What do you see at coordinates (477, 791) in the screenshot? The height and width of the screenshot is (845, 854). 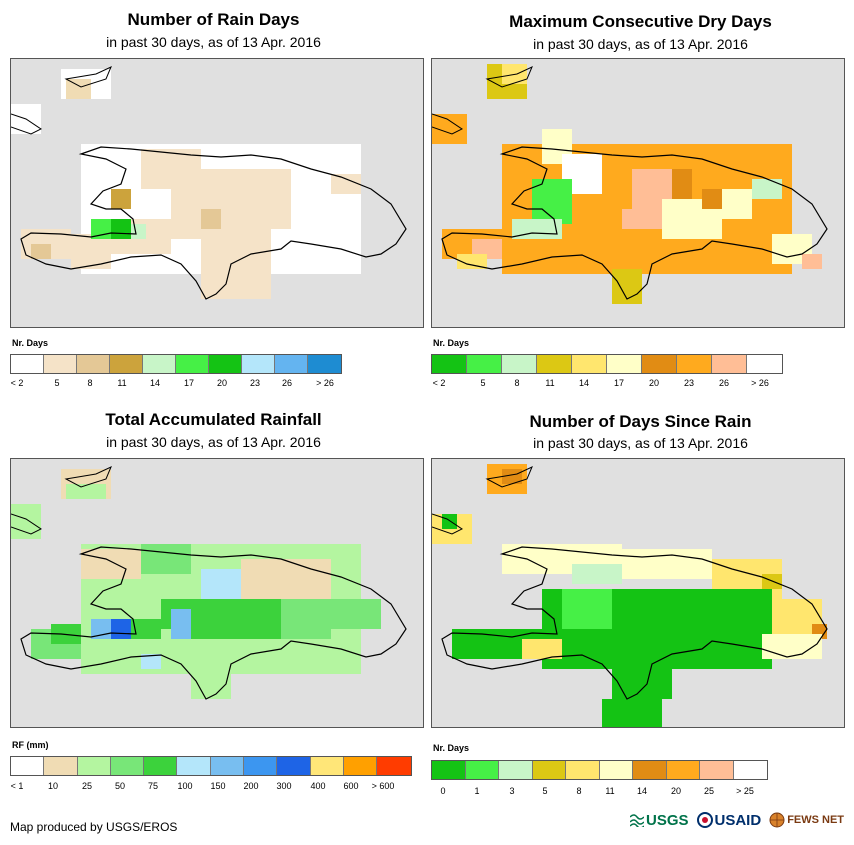 I see `legend-tick: 1` at bounding box center [477, 791].